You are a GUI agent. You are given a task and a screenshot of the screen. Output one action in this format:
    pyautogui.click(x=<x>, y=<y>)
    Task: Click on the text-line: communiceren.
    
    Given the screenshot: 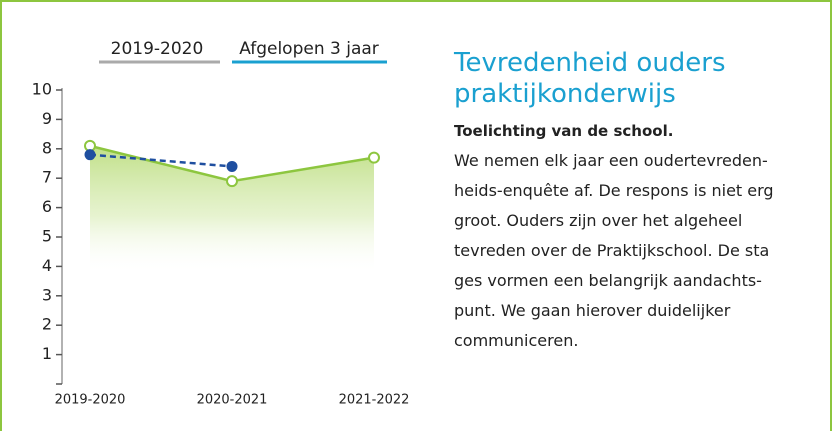 What is the action you would take?
    pyautogui.click(x=516, y=340)
    